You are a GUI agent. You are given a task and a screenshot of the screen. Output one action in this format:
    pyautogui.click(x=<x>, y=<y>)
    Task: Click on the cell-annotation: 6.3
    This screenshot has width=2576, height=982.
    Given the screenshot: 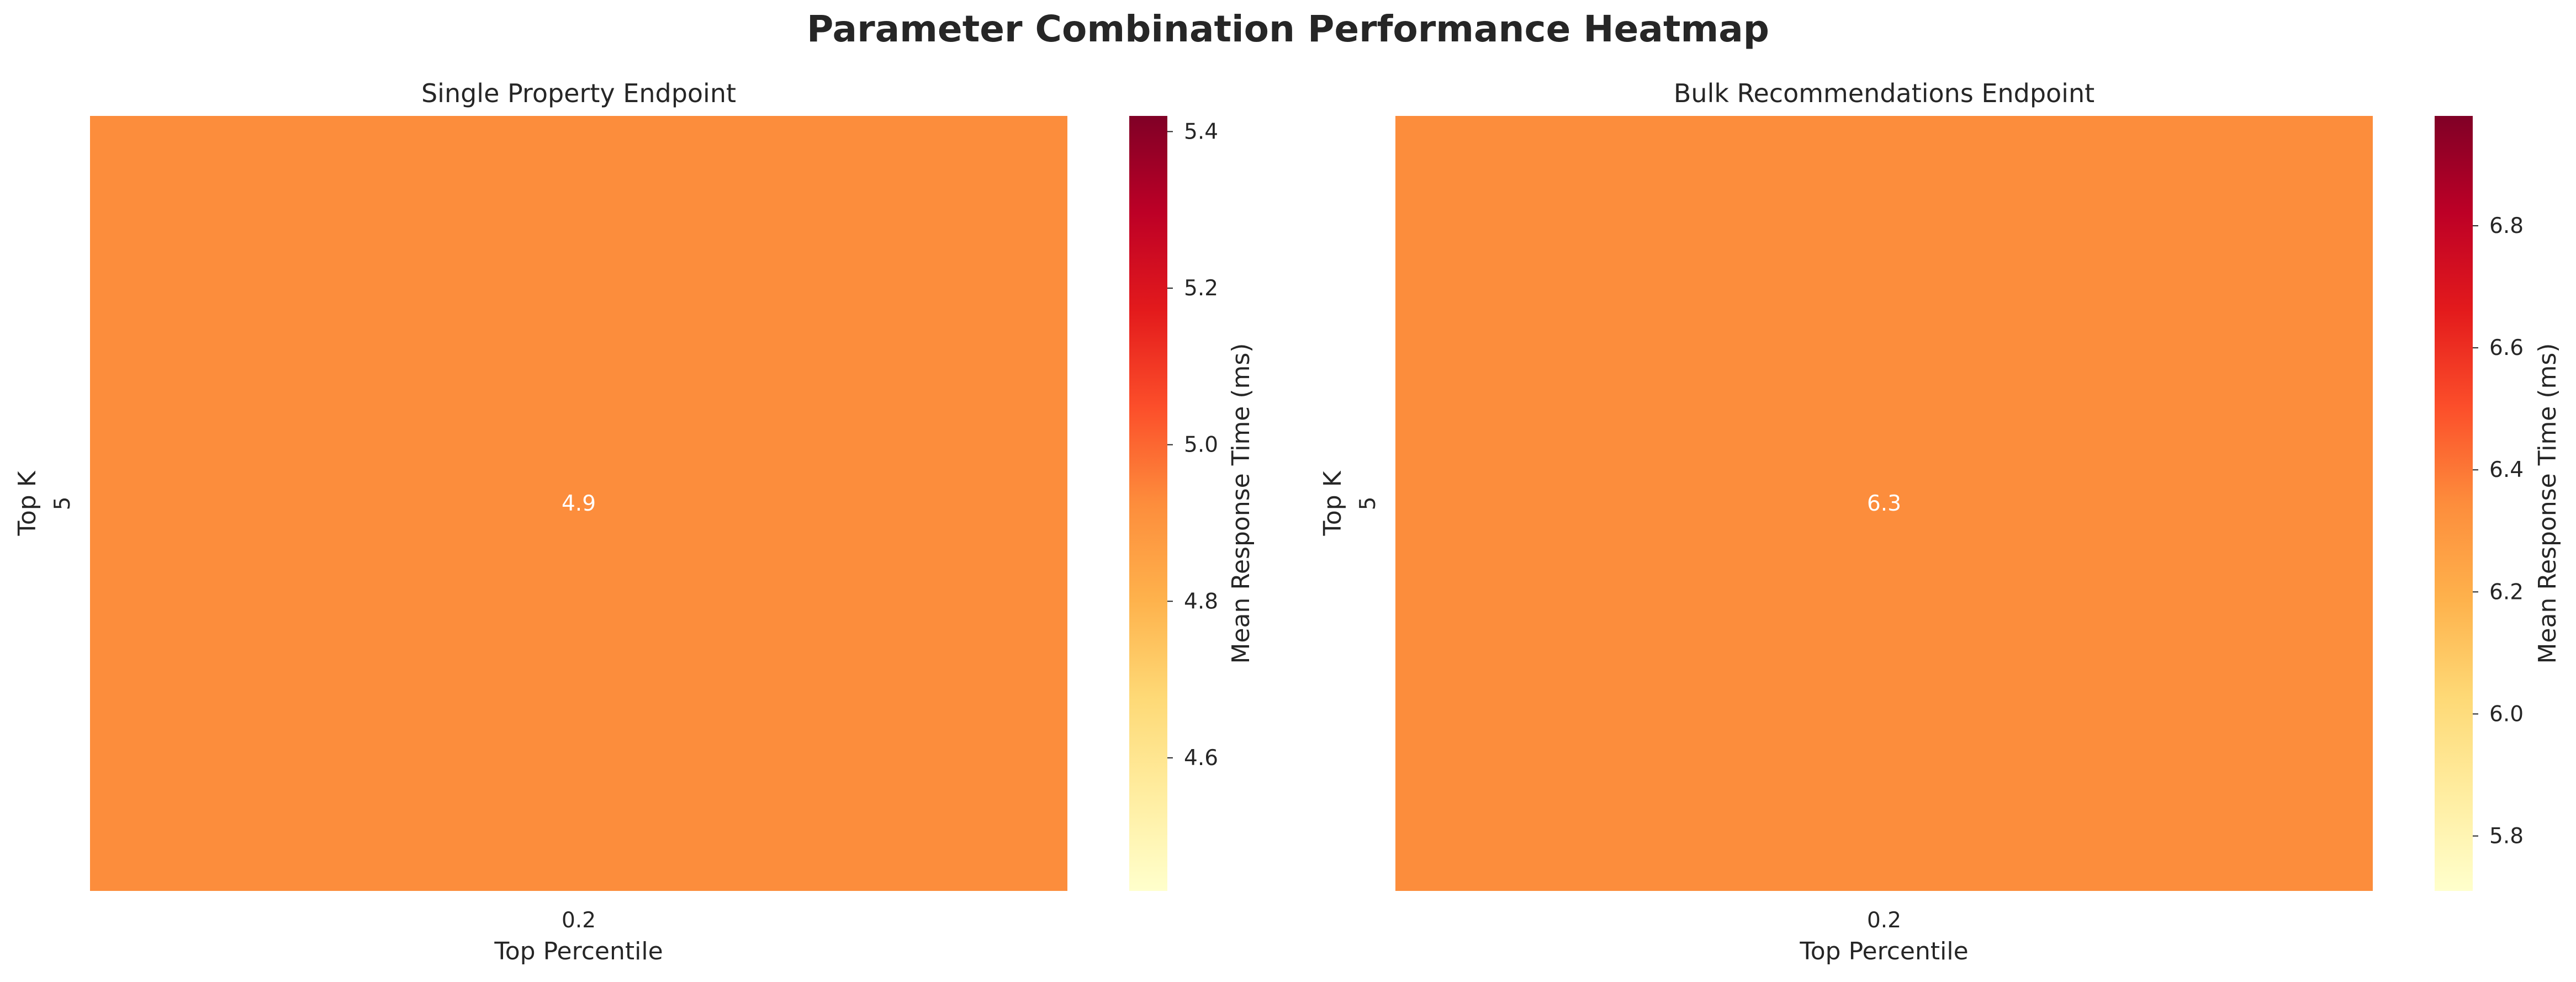 What is the action you would take?
    pyautogui.click(x=1884, y=503)
    